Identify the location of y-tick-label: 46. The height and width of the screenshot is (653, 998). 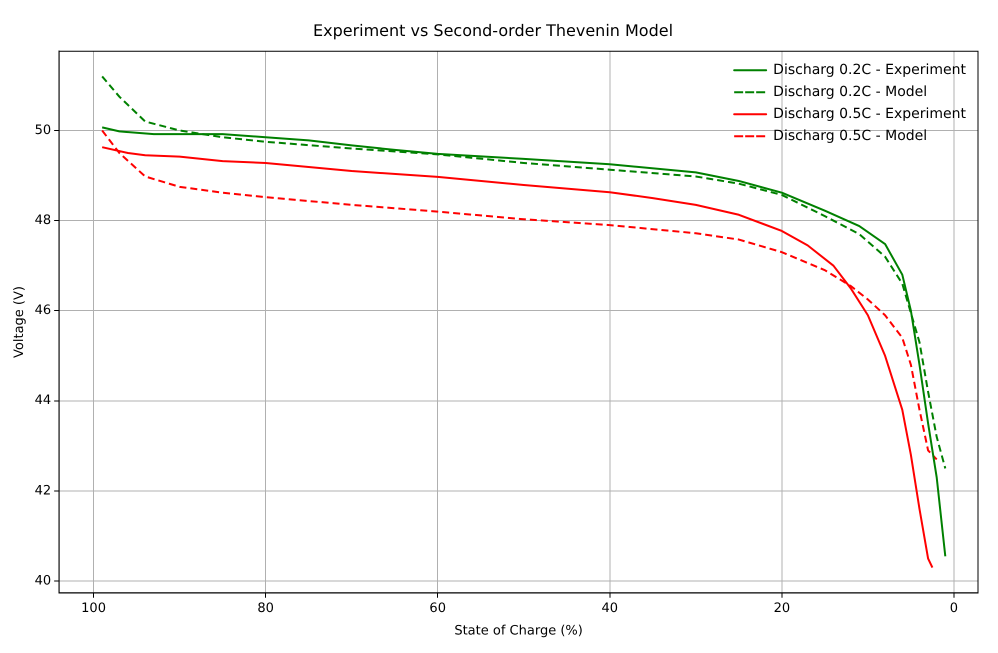
(43, 310).